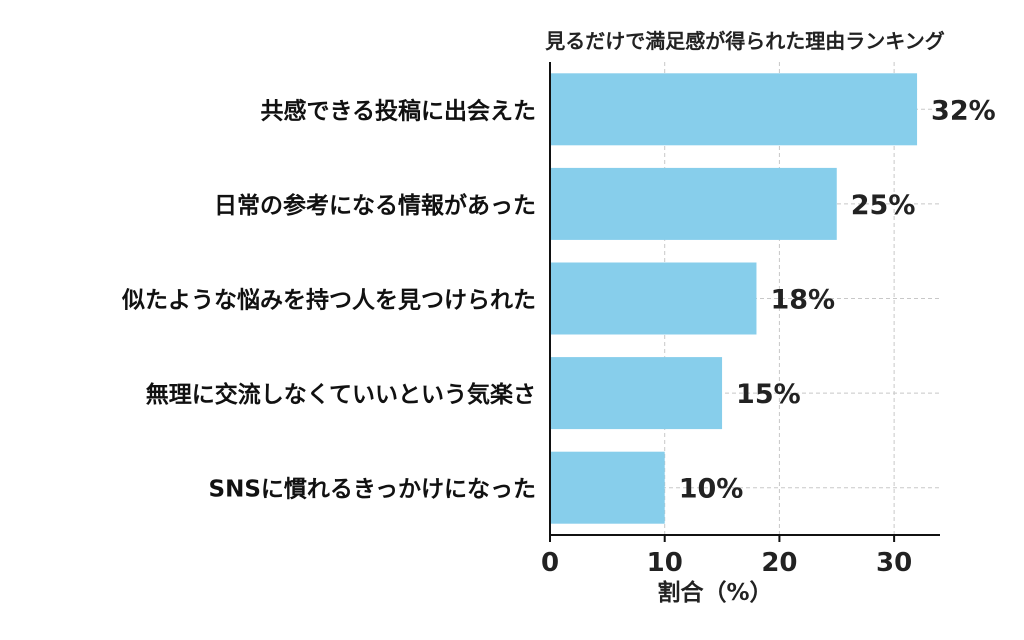  What do you see at coordinates (768, 394) in the screenshot?
I see `value-label: 15%` at bounding box center [768, 394].